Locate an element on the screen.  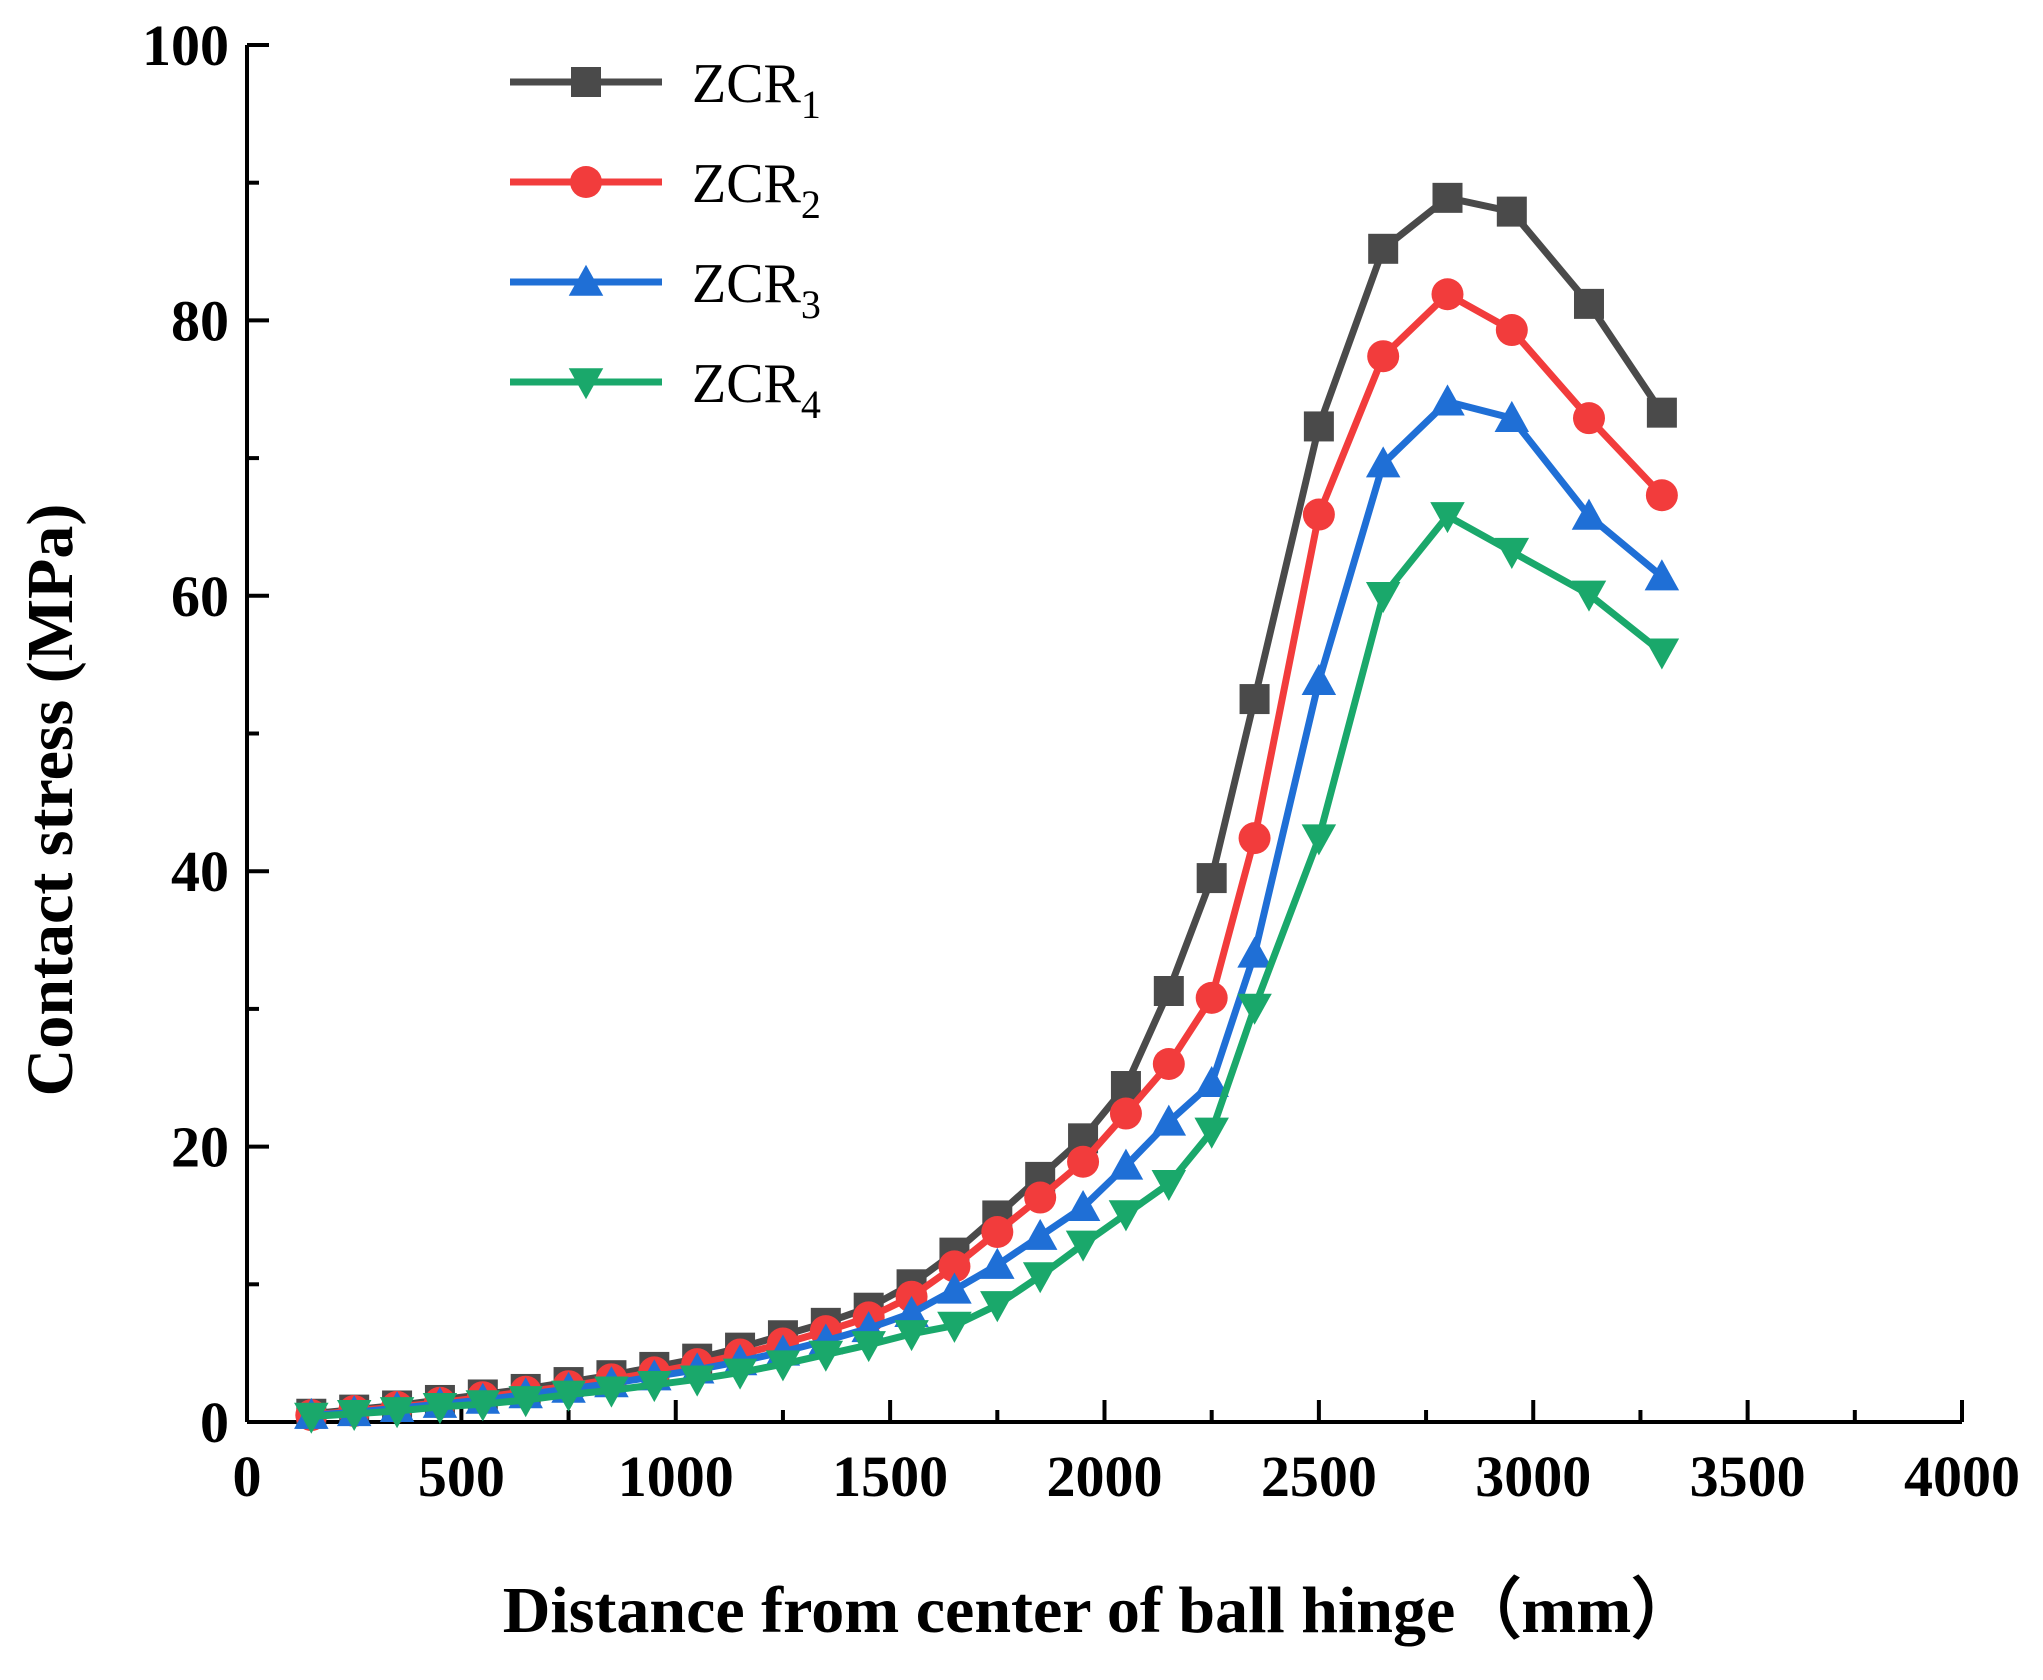
legend-label: ZCR1 is located at coordinates (756, 90).